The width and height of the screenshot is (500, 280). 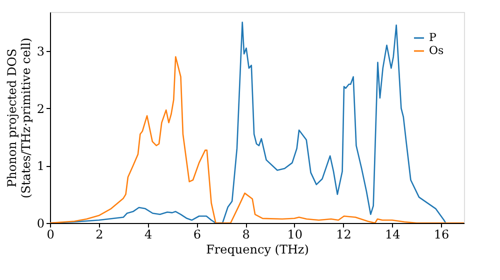 What do you see at coordinates (442, 235) in the screenshot?
I see `x-tick-label: 16` at bounding box center [442, 235].